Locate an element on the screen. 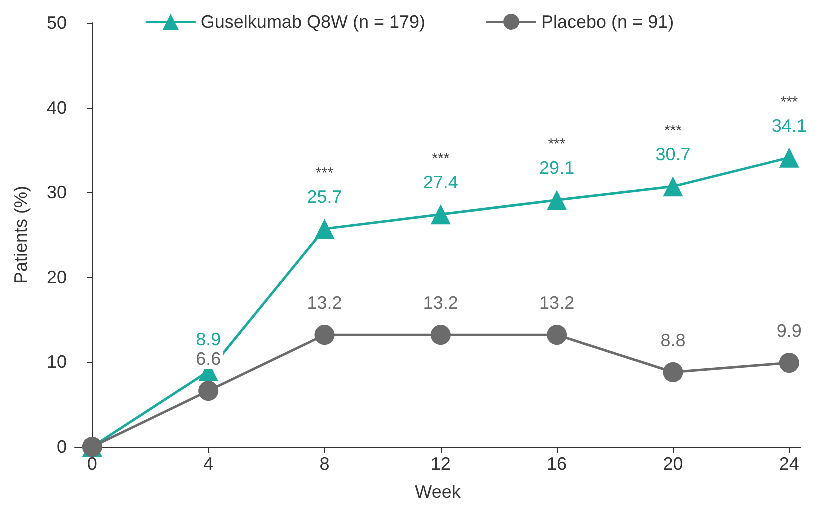 This screenshot has width=819, height=506. data-label: 29.1 is located at coordinates (557, 168).